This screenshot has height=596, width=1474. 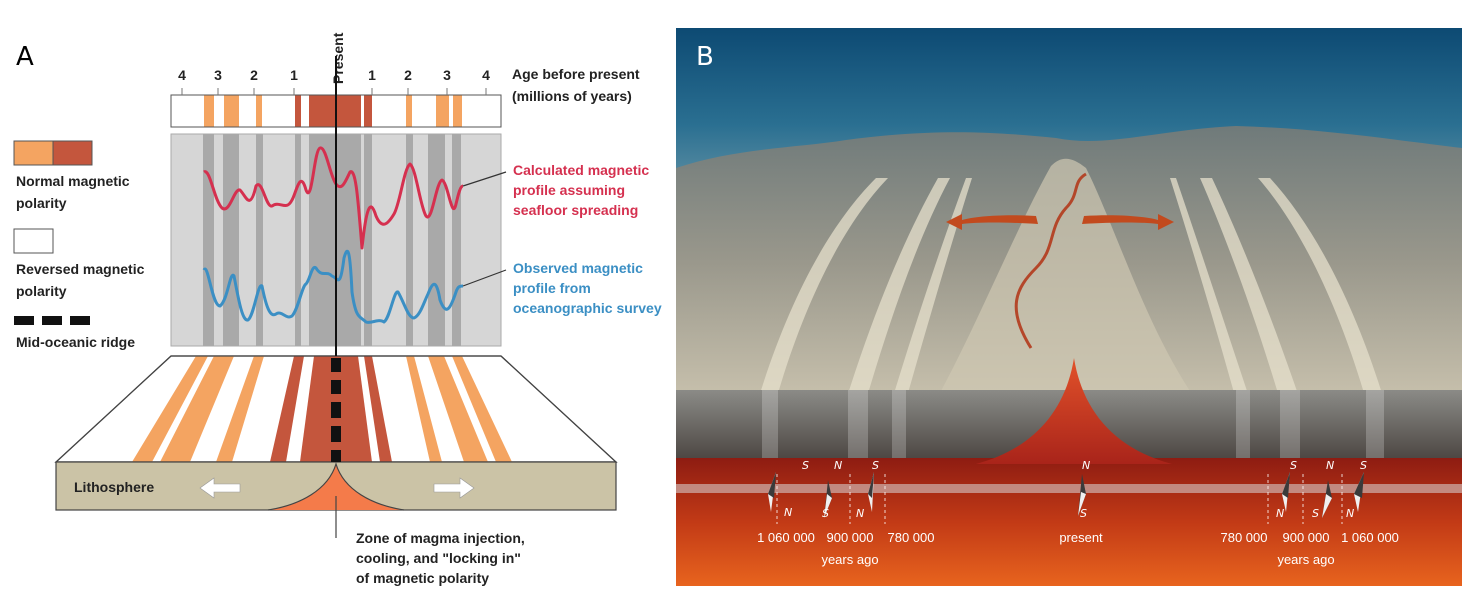 I want to click on legend-swatch-reversed, so click(x=33, y=241).